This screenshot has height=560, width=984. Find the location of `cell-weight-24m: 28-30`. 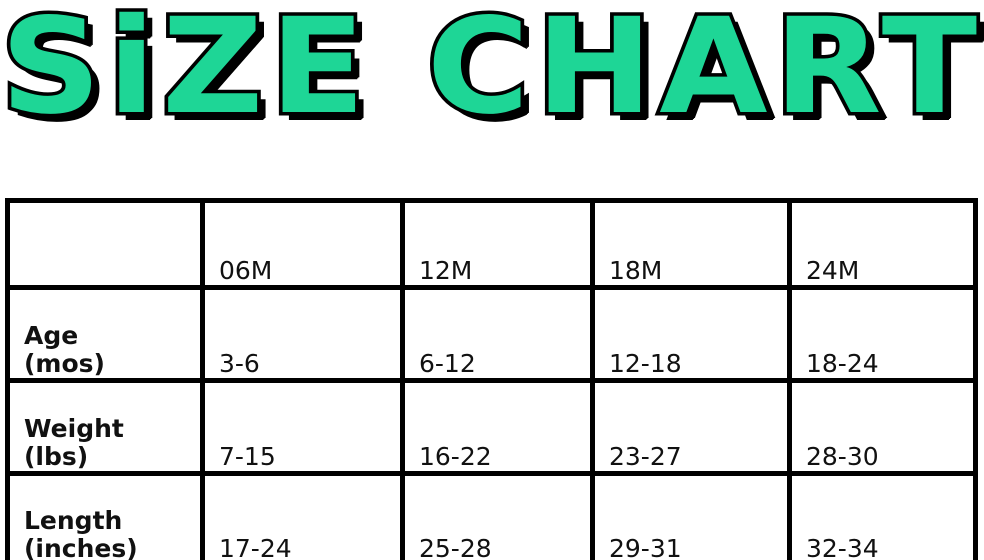

cell-weight-24m: 28-30 is located at coordinates (882, 427).